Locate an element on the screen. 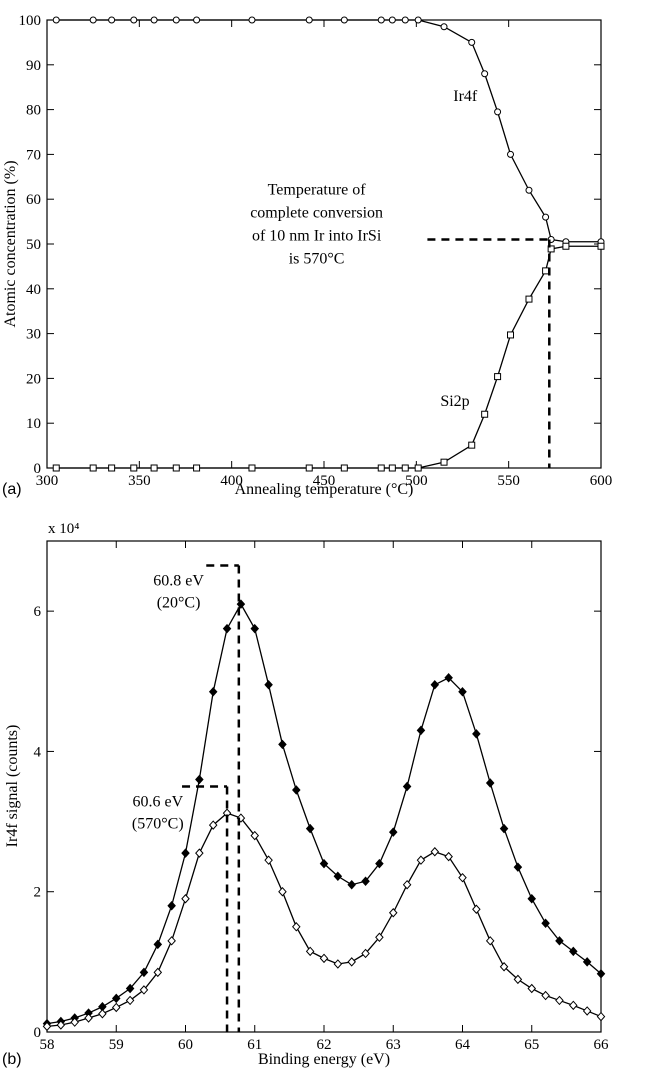 This screenshot has width=651, height=1072. peak-1-energy-label: 60.6 eV is located at coordinates (157, 802).